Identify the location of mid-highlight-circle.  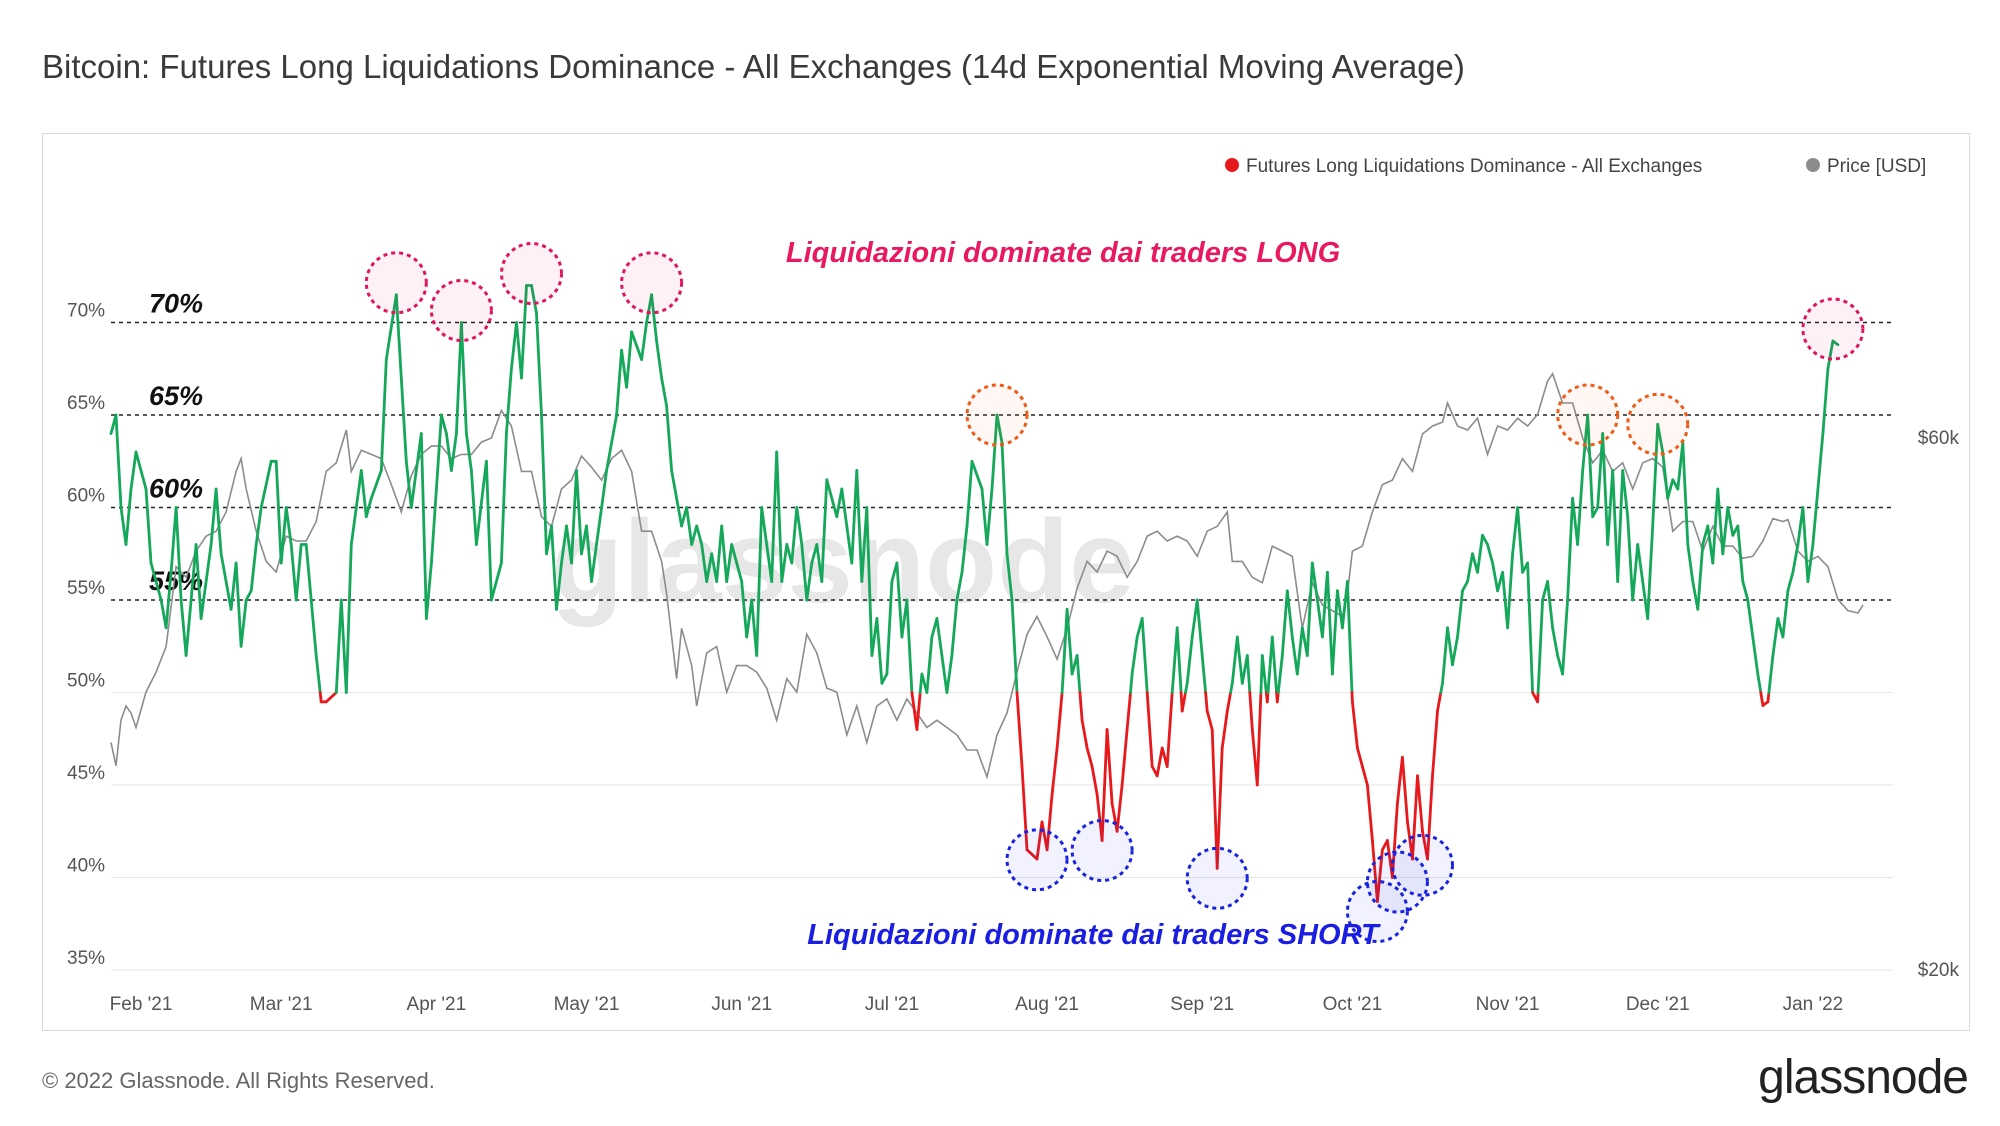
(1658, 424).